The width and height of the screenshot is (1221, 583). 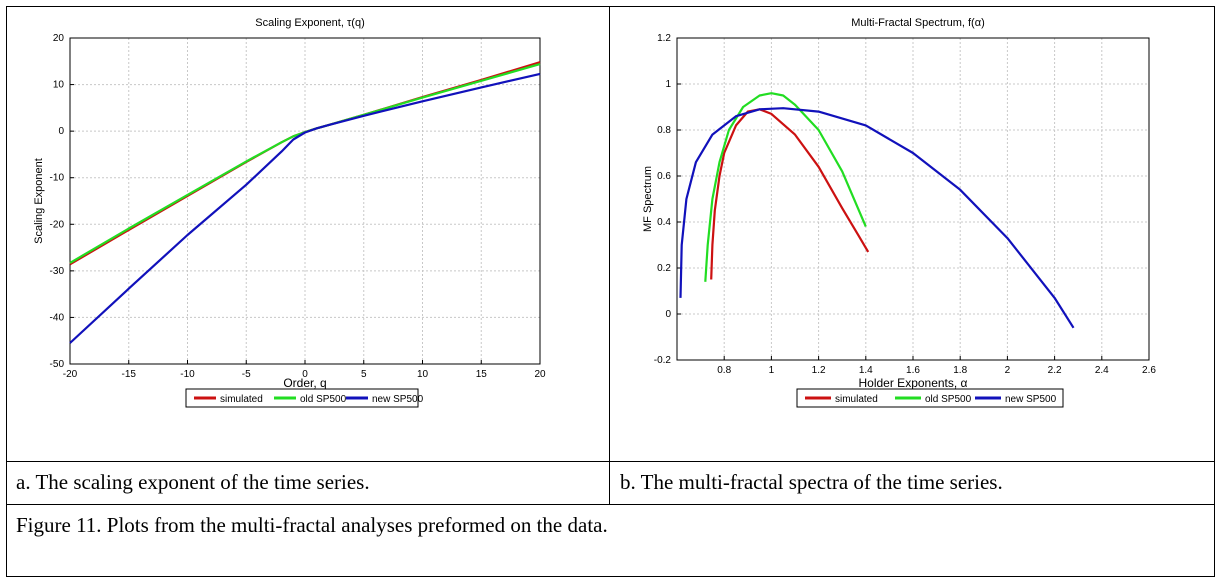 I want to click on y-tick-label: -50, so click(x=57, y=364).